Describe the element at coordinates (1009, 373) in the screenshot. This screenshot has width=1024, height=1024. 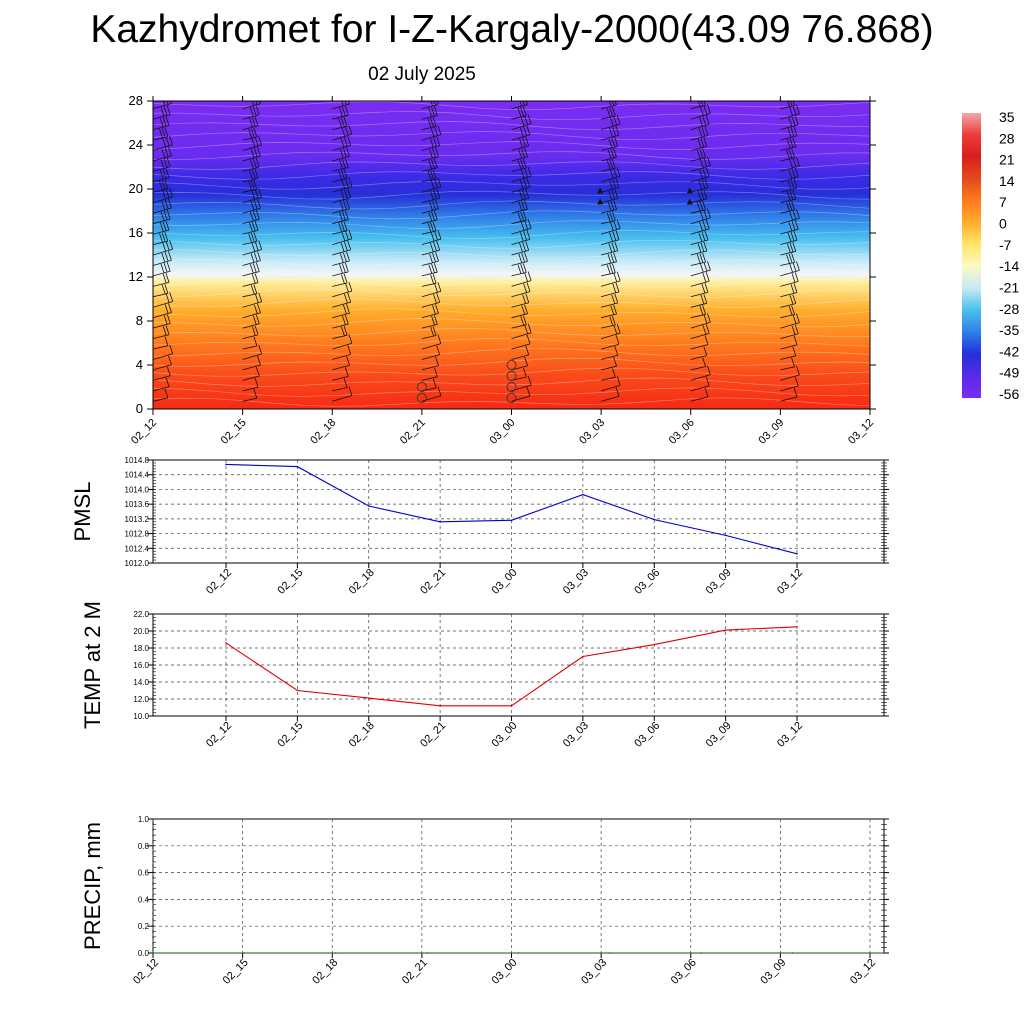
I see `colorbar-label: -49` at that location.